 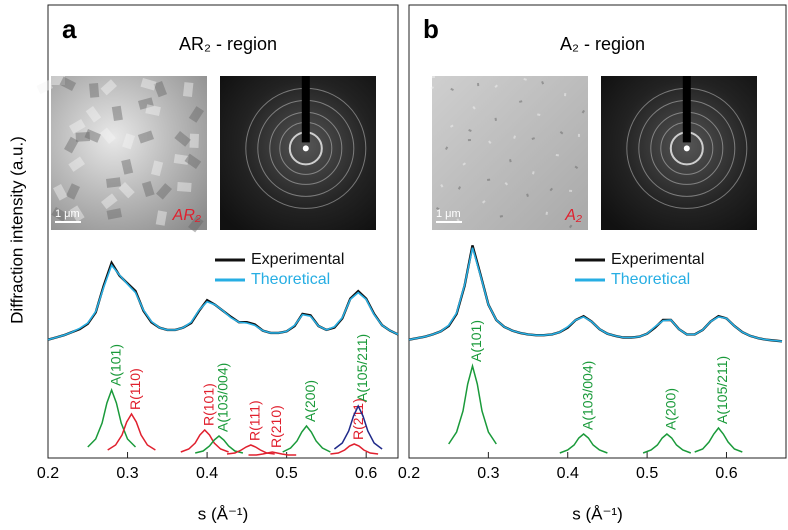 What do you see at coordinates (587, 395) in the screenshot?
I see `peak-label: A(103/004)` at bounding box center [587, 395].